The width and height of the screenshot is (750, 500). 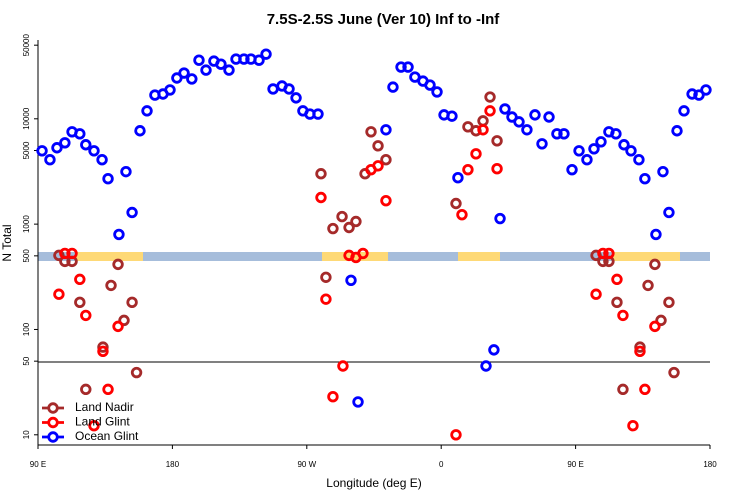 I want to click on y-tick-label: 10000, so click(x=26, y=118).